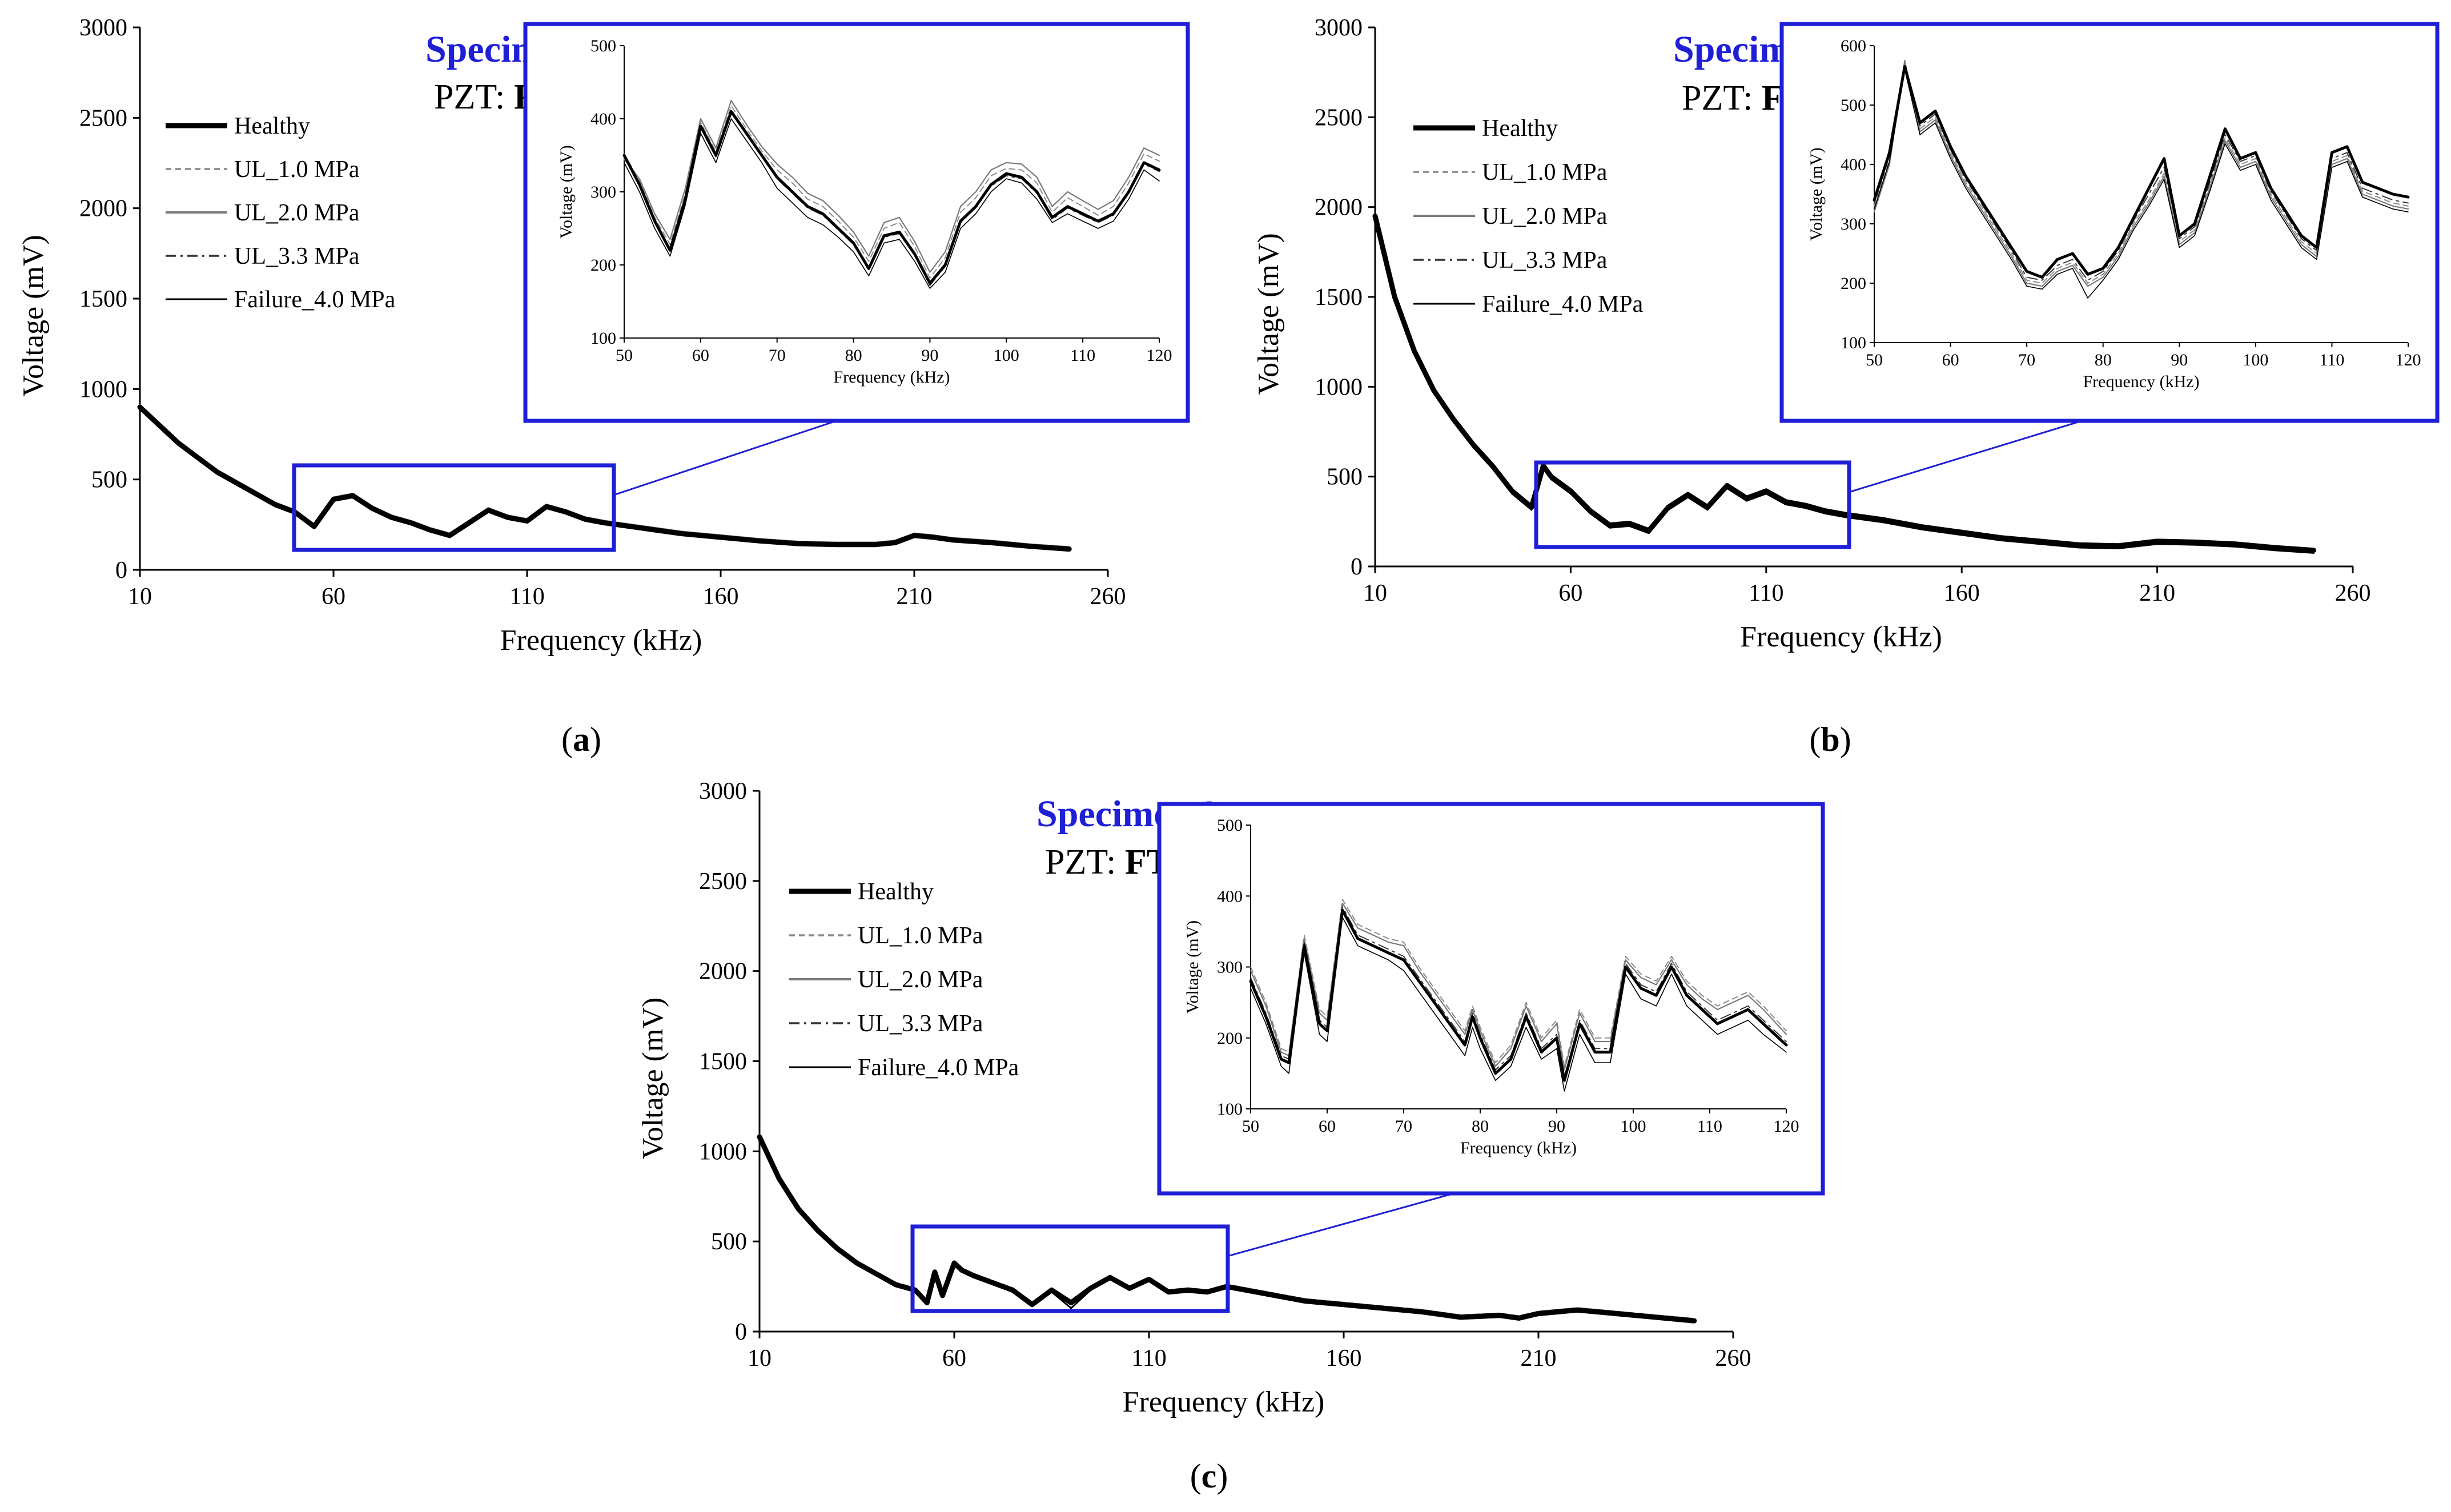  I want to click on panel-b-legend-label-failure-4-0-mpa: Failure_4.0 MPa, so click(1563, 304).